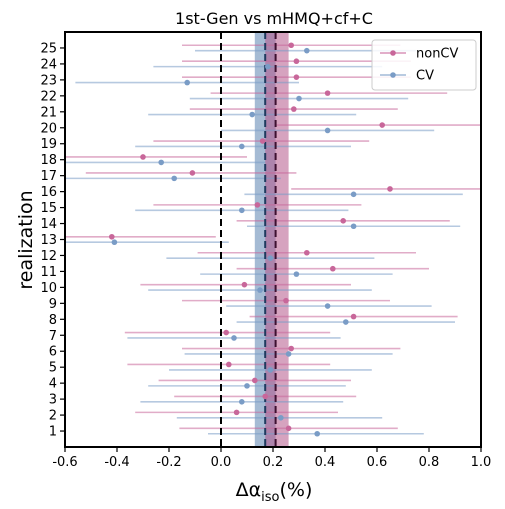  What do you see at coordinates (48, 288) in the screenshot?
I see `y-tick-label: 10` at bounding box center [48, 288].